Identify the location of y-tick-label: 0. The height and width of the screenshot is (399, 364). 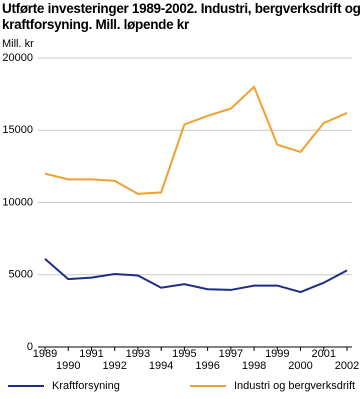
(30, 347).